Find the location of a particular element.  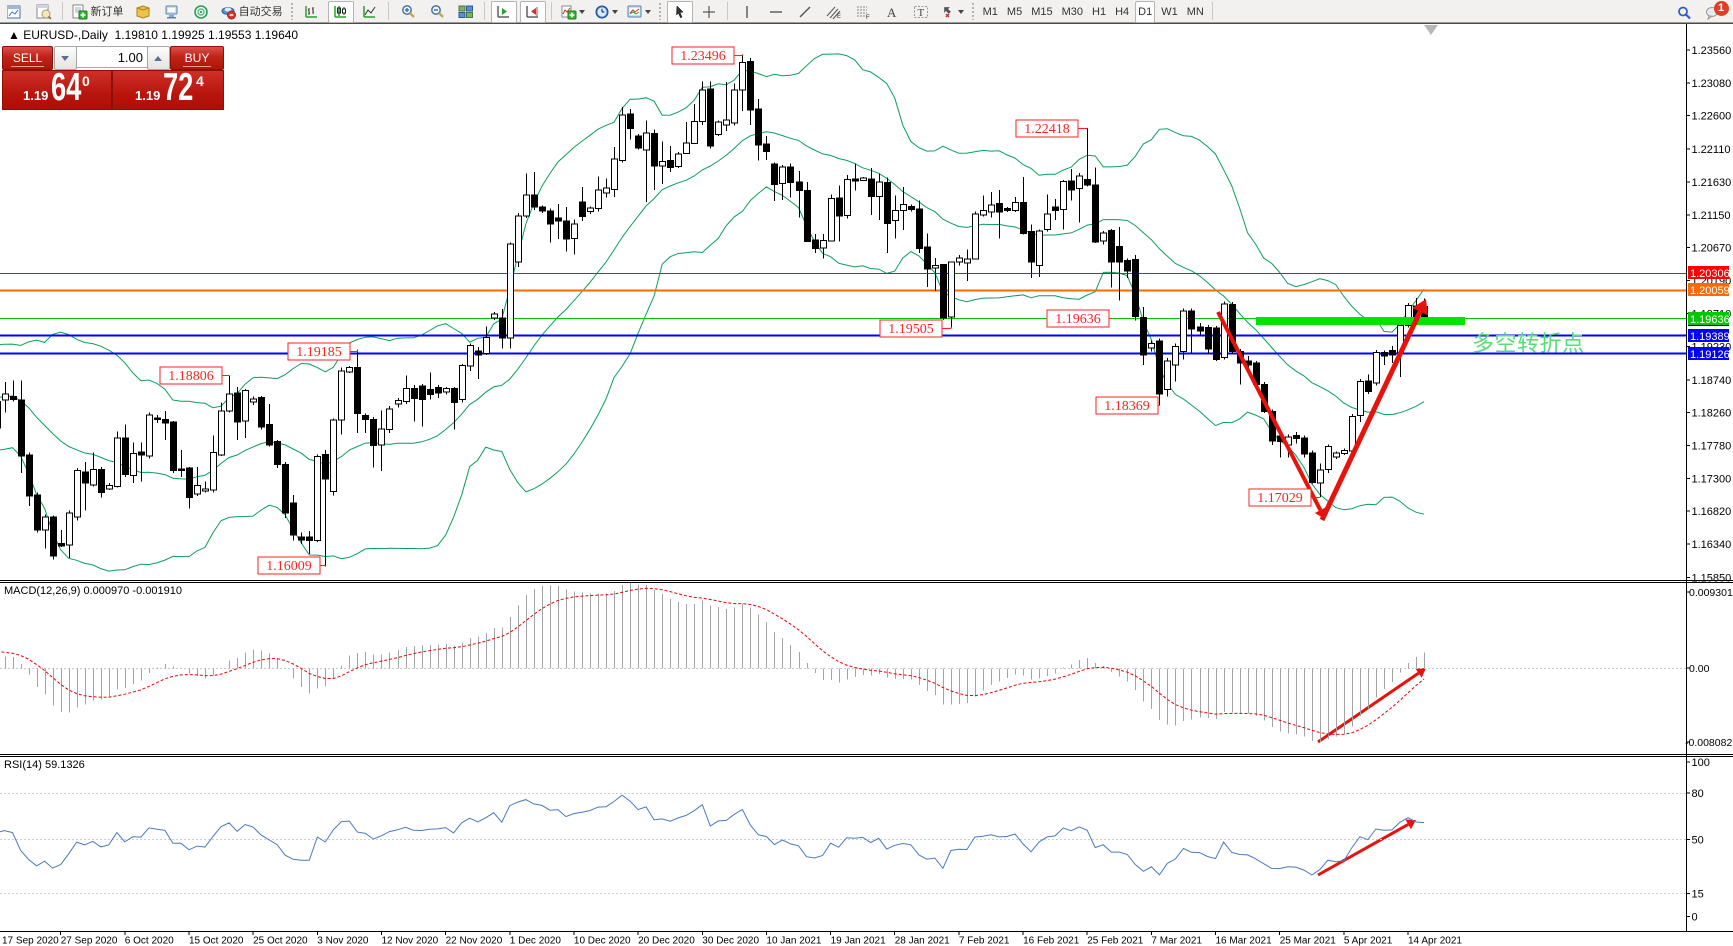

cursor-button is located at coordinates (679, 12).